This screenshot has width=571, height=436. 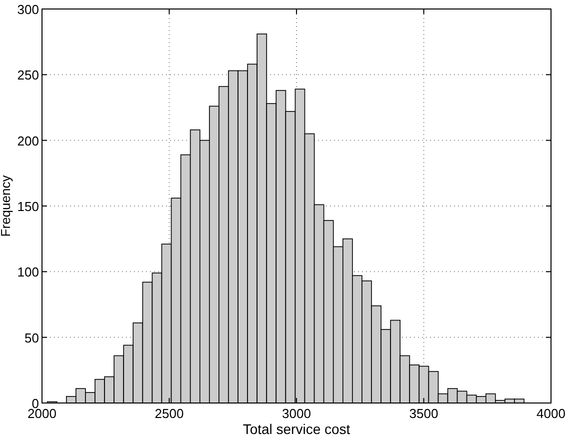 I want to click on x-tick-label: 3000, so click(x=296, y=413).